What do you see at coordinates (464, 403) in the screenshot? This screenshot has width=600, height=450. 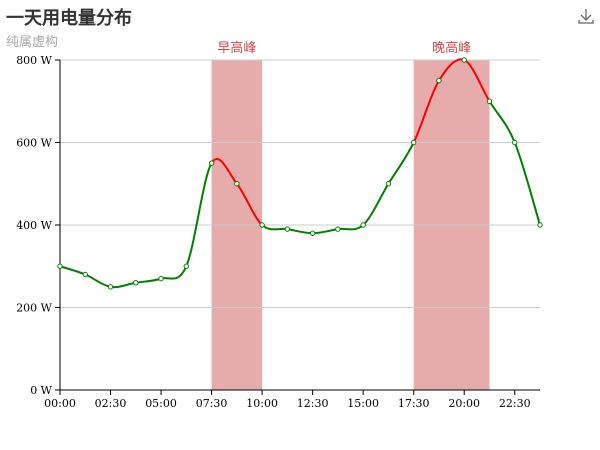 I see `x-tick-label: 20:00` at bounding box center [464, 403].